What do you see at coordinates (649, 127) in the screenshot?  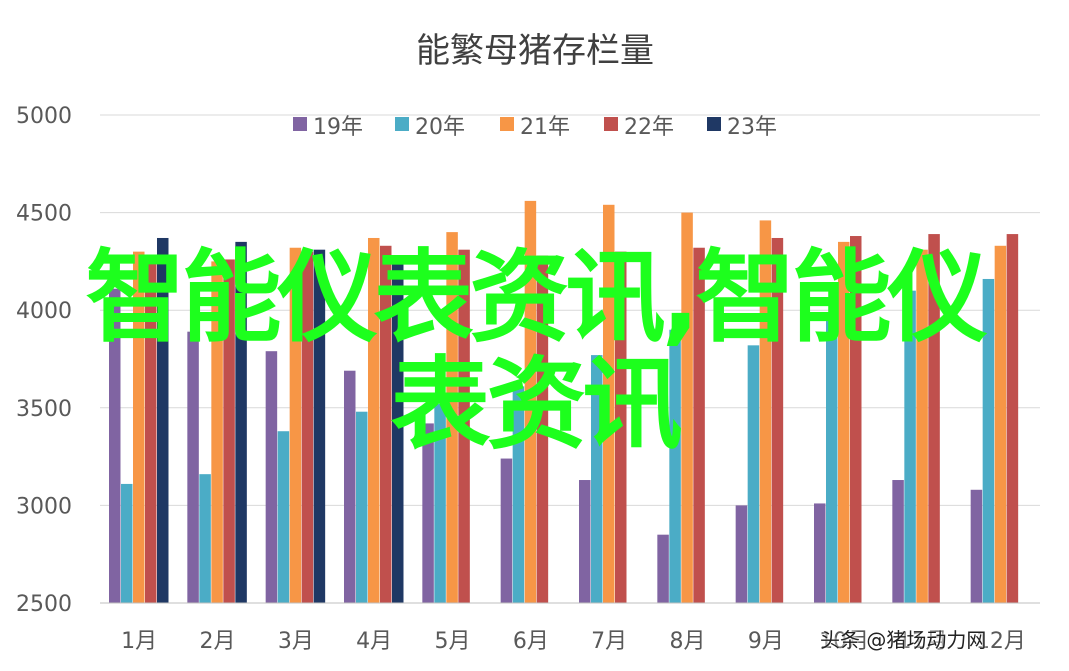 I see `legend-label: 22年` at bounding box center [649, 127].